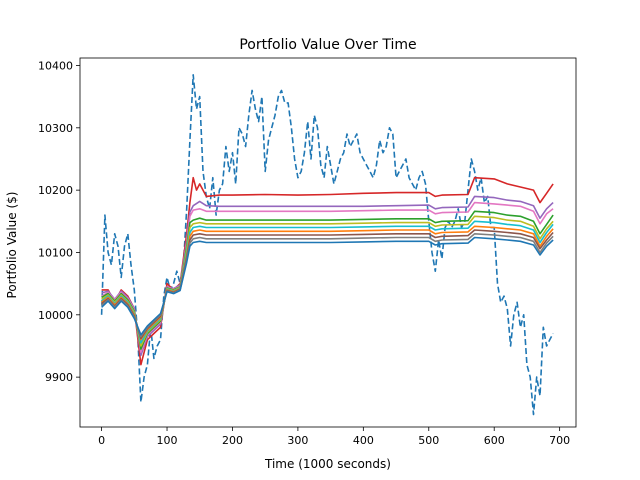 This screenshot has height=480, width=640. I want to click on y-tick-label: 10100, so click(55, 252).